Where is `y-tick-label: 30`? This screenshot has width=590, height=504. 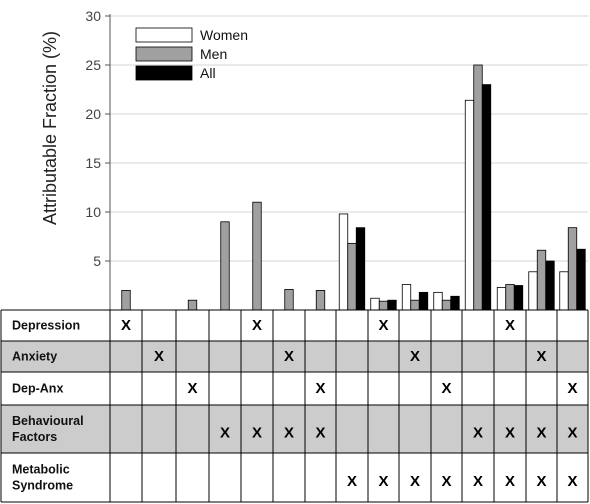 y-tick-label: 30 is located at coordinates (93, 16).